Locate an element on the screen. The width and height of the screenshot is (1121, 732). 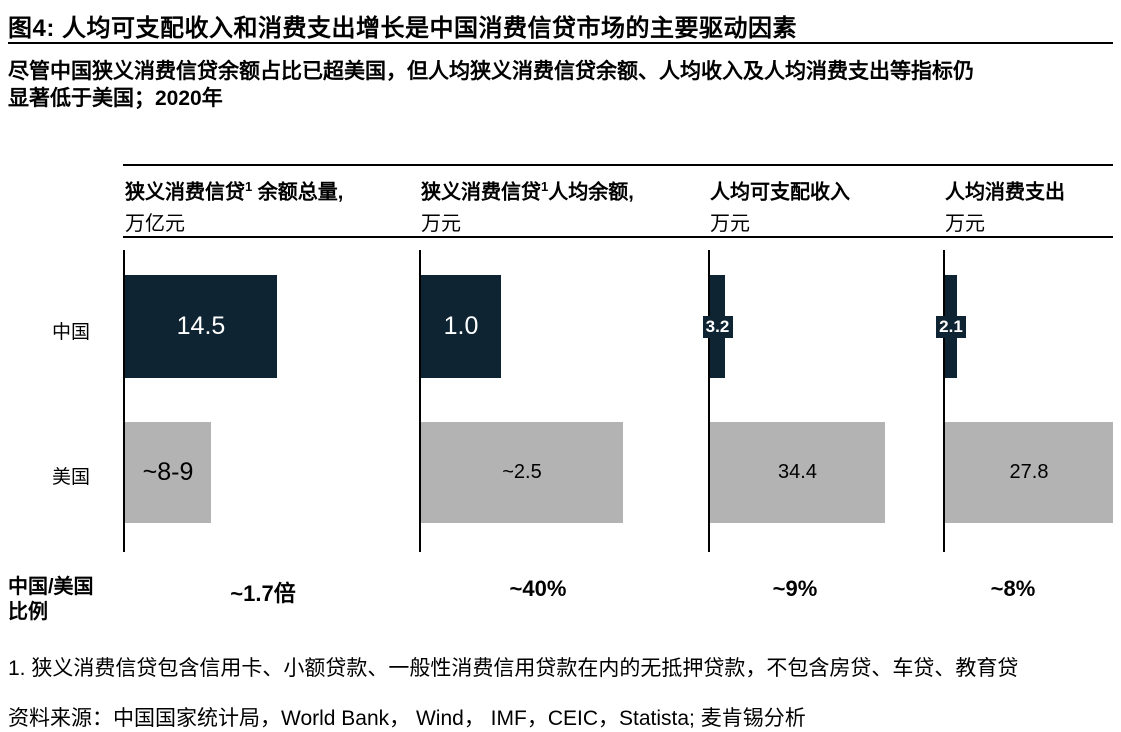
header-text: 人均可支配收入 is located at coordinates (780, 192).